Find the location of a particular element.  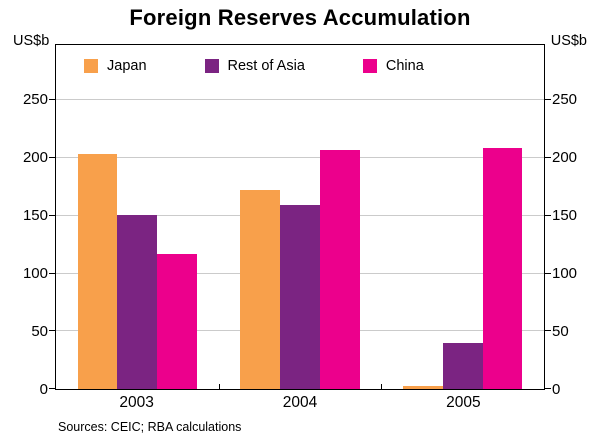

y-axis-labels-right: 0 50 100 150 200 250 is located at coordinates (574, 220).